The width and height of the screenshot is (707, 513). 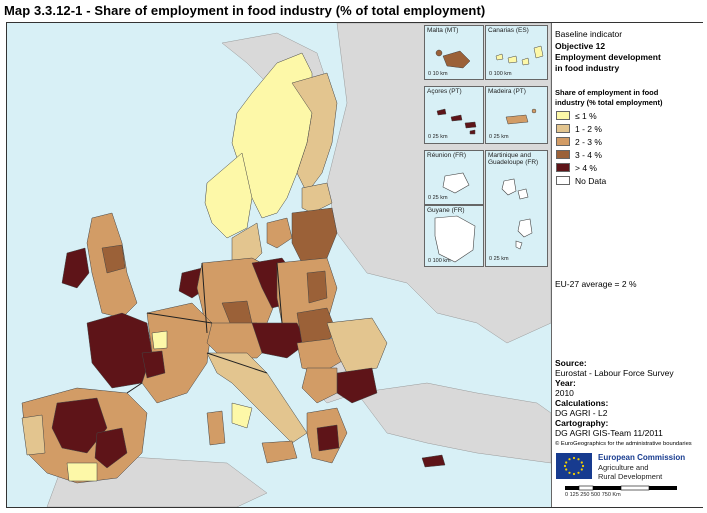 I want to click on inset-guyane: Guyane (FR) 0 100 km, so click(x=454, y=236).